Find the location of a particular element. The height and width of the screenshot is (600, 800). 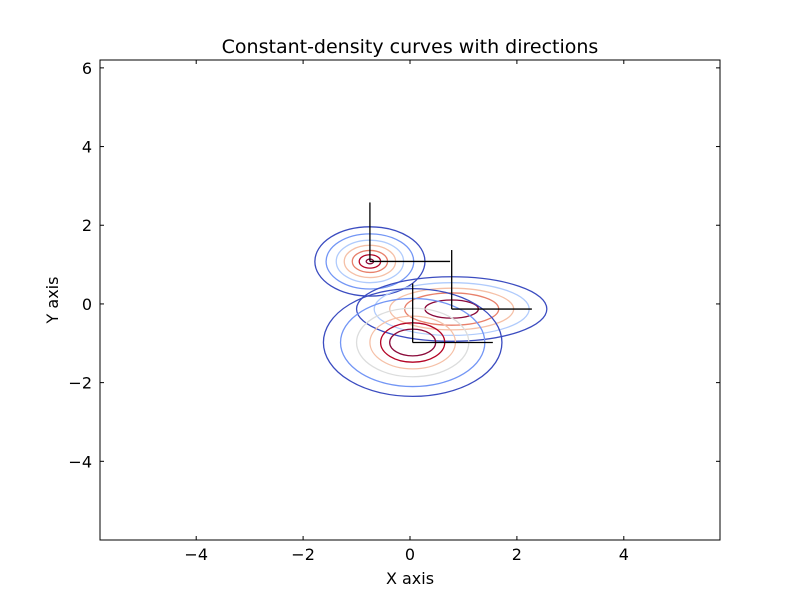

y-tick-label: 4 is located at coordinates (87, 147).